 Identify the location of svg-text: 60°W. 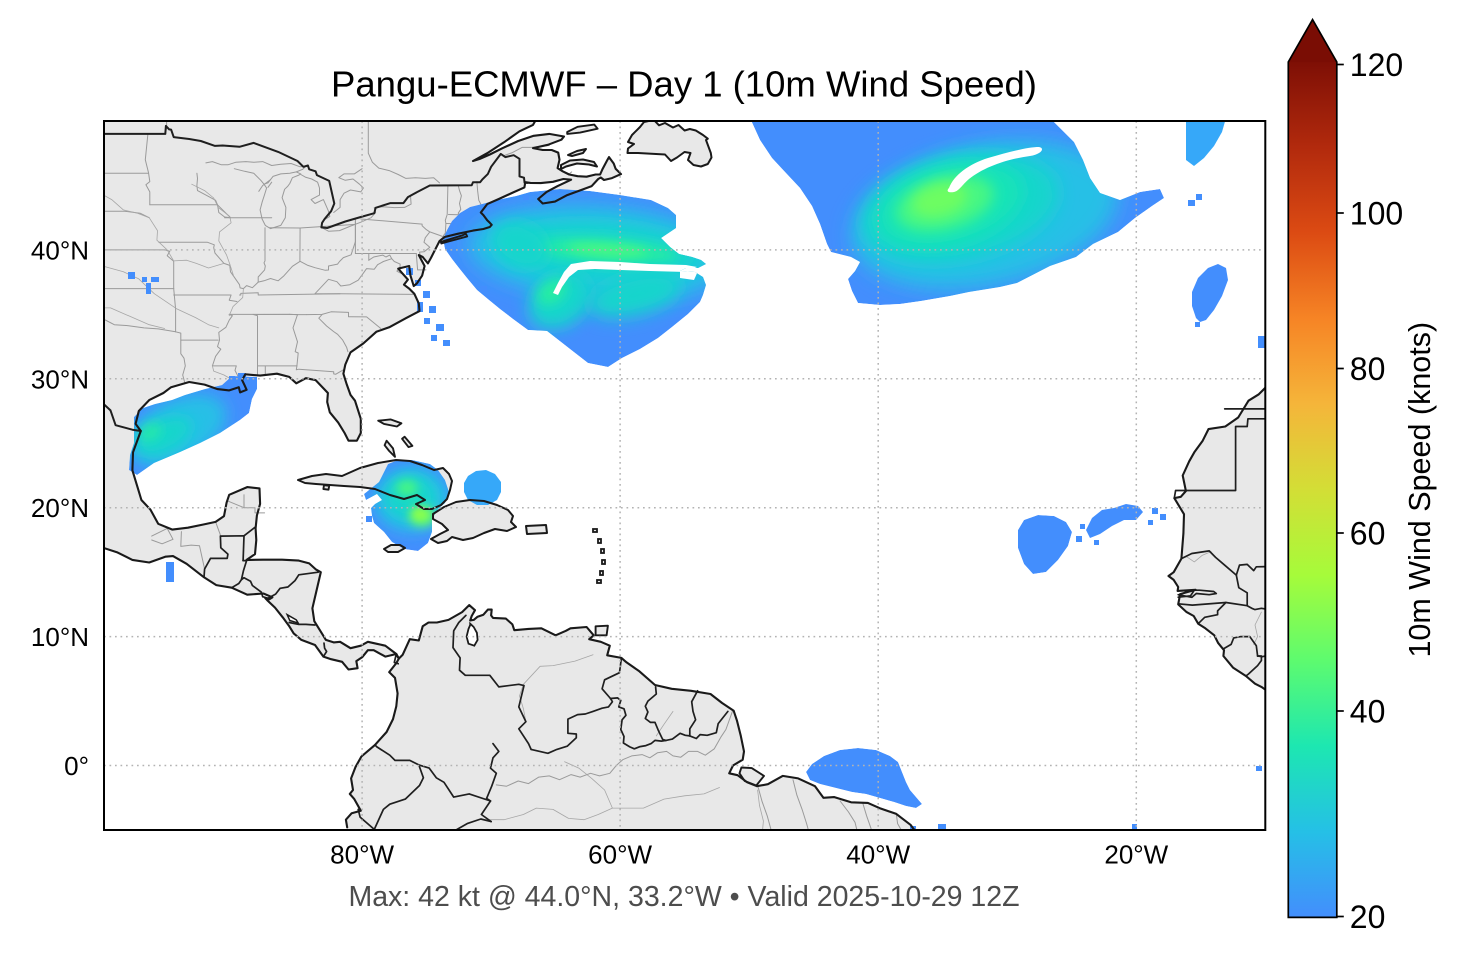
(620, 855).